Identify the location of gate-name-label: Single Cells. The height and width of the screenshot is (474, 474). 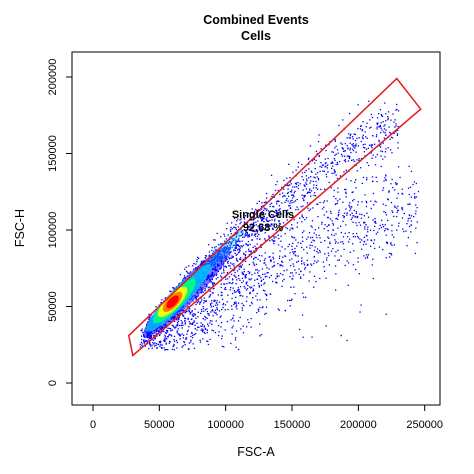
(263, 215).